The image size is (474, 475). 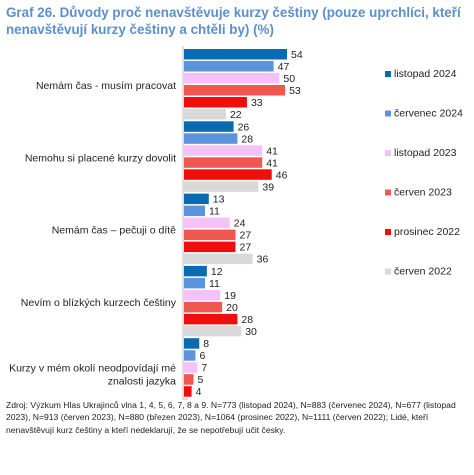 I want to click on data-label: 54, so click(x=297, y=55).